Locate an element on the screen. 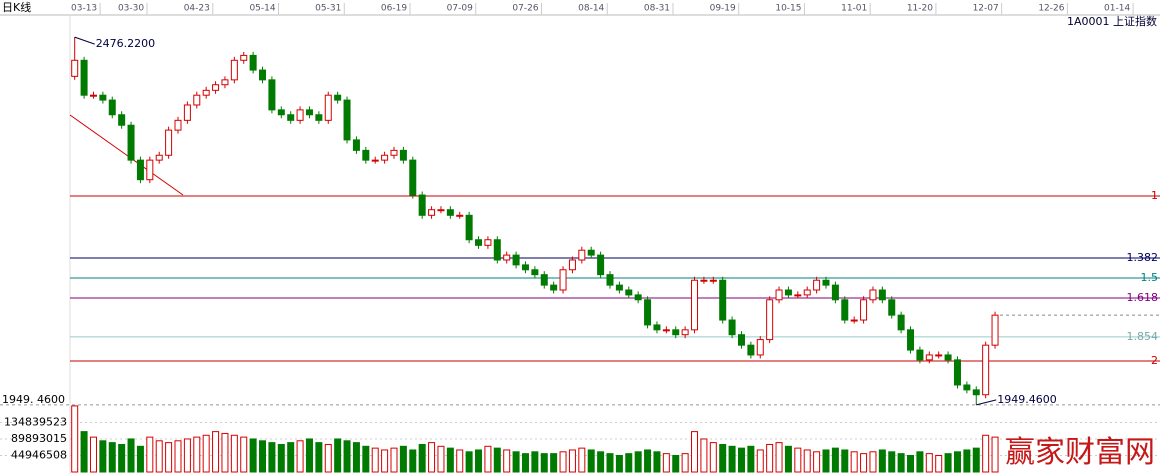  trend-line is located at coordinates (126, 155).